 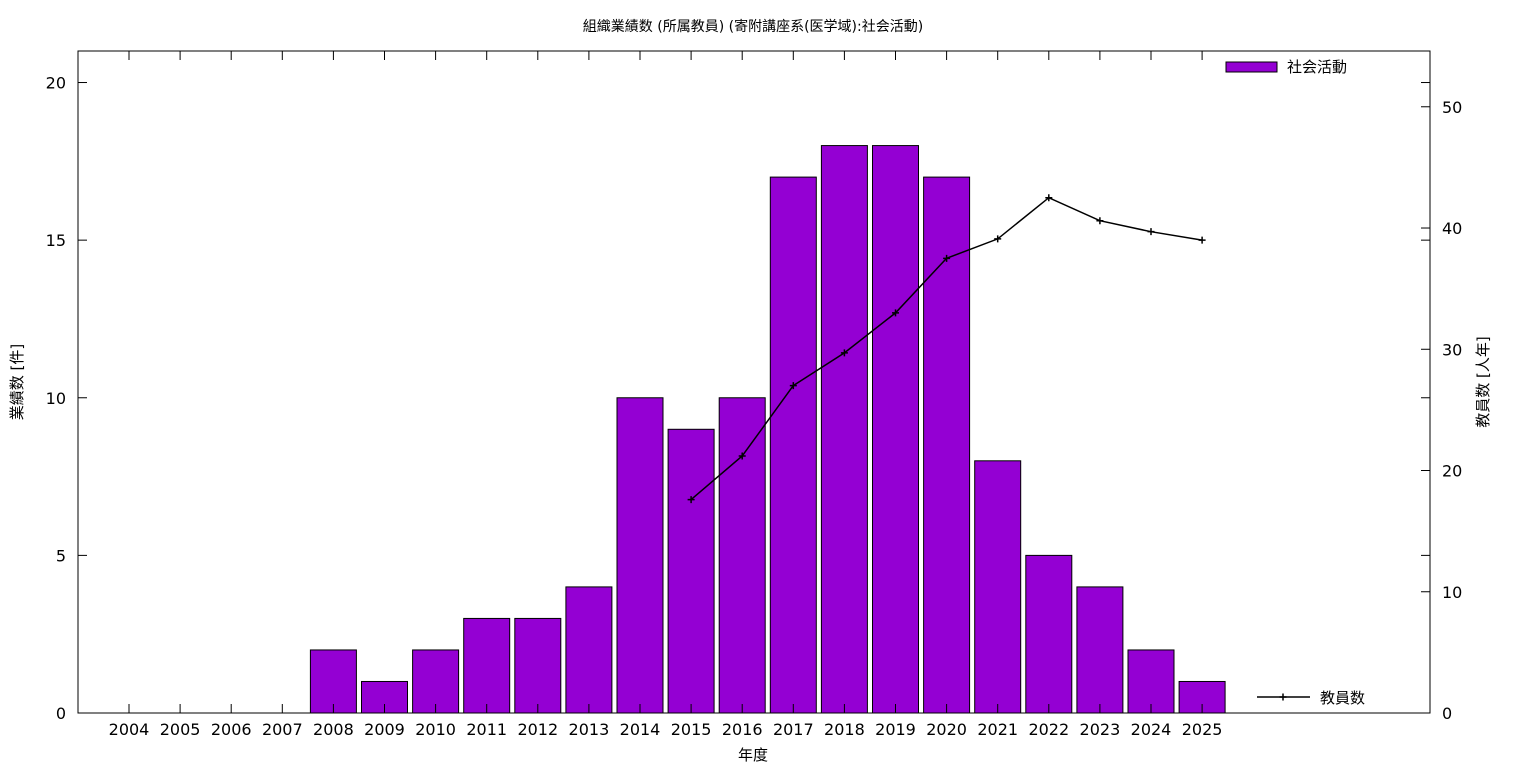 I want to click on y2-tick-label: 10, so click(x=1452, y=592).